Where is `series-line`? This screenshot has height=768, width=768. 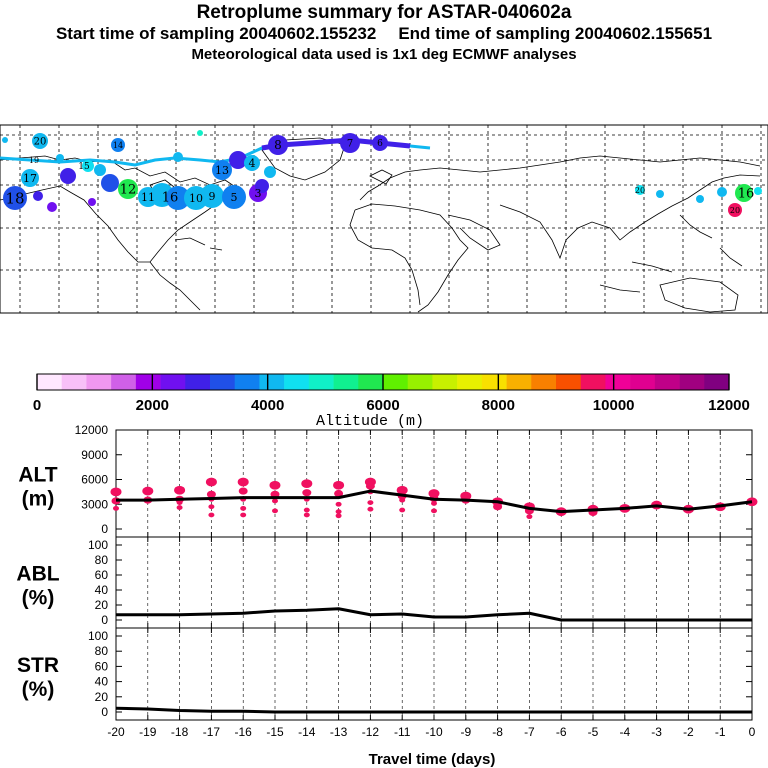 series-line is located at coordinates (434, 614).